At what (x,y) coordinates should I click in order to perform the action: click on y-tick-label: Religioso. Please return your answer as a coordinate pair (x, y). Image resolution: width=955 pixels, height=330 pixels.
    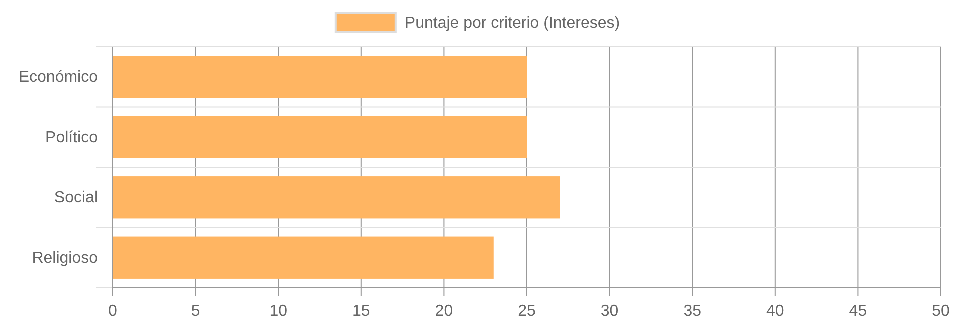
    Looking at the image, I should click on (65, 258).